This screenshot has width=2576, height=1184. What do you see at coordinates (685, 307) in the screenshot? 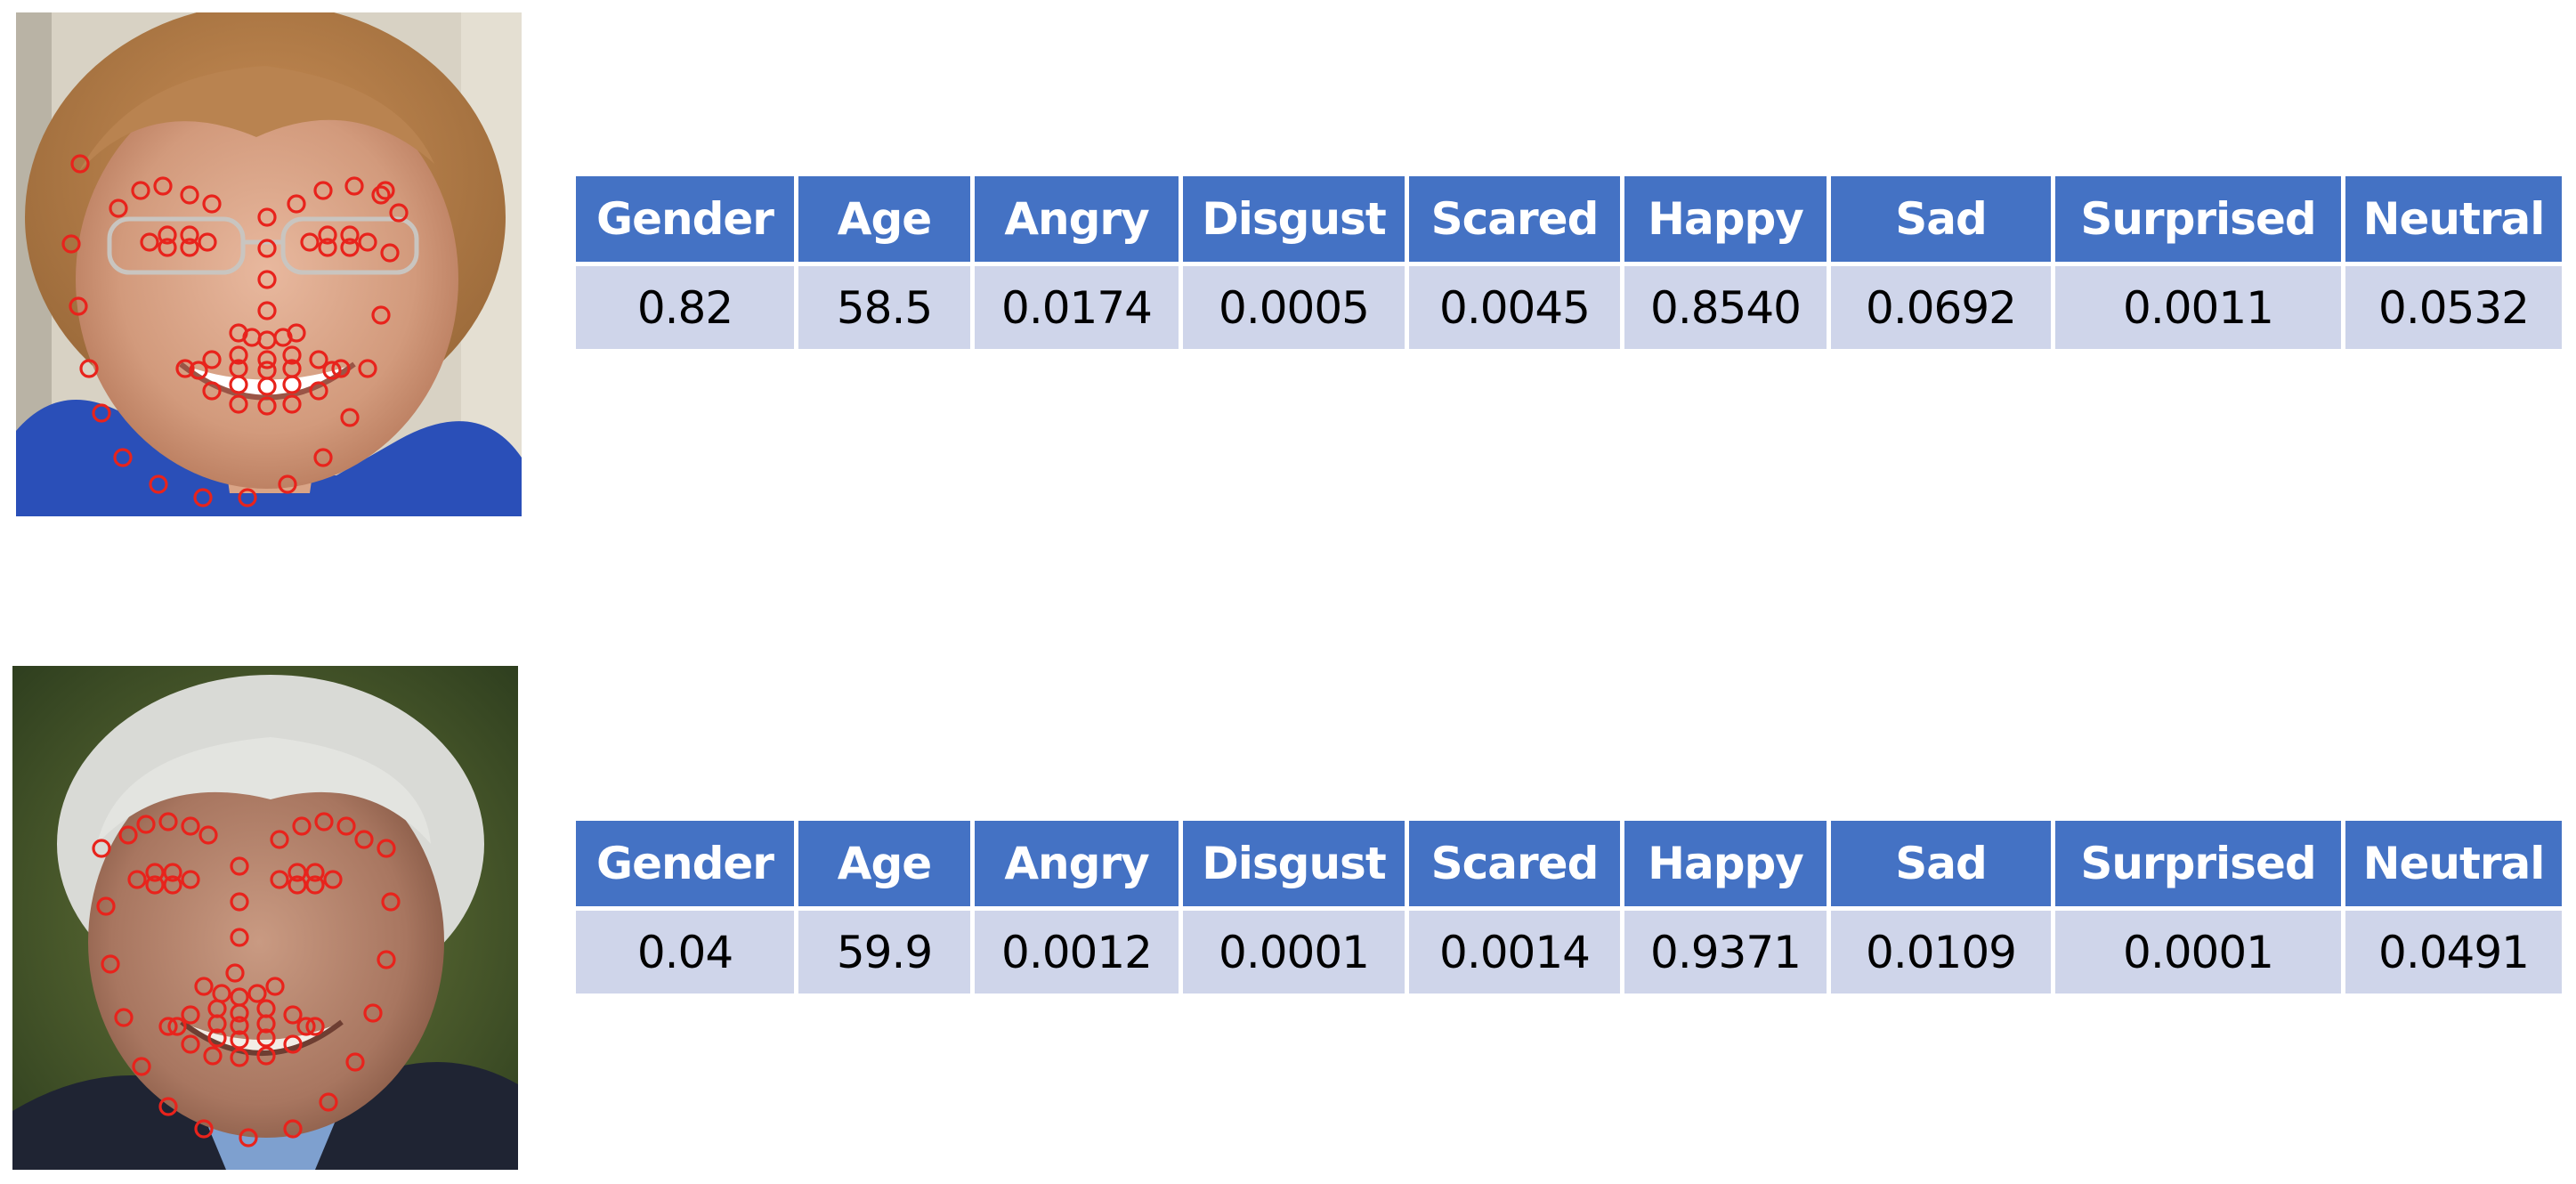
I see `value-gender: 0.82` at bounding box center [685, 307].